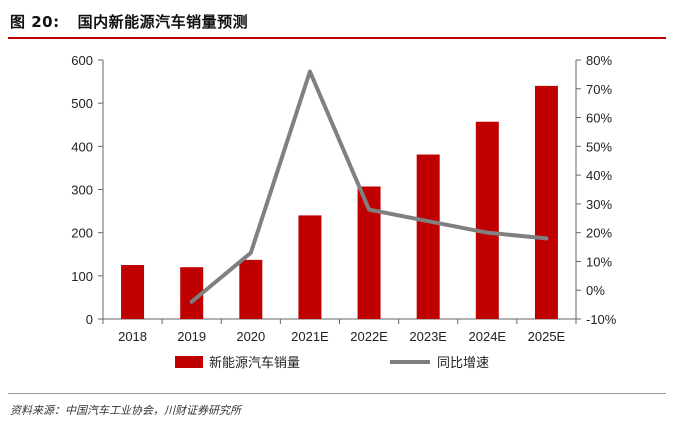 The image size is (674, 430). Describe the element at coordinates (89, 319) in the screenshot. I see `left-axis-tick-label: 0` at that location.